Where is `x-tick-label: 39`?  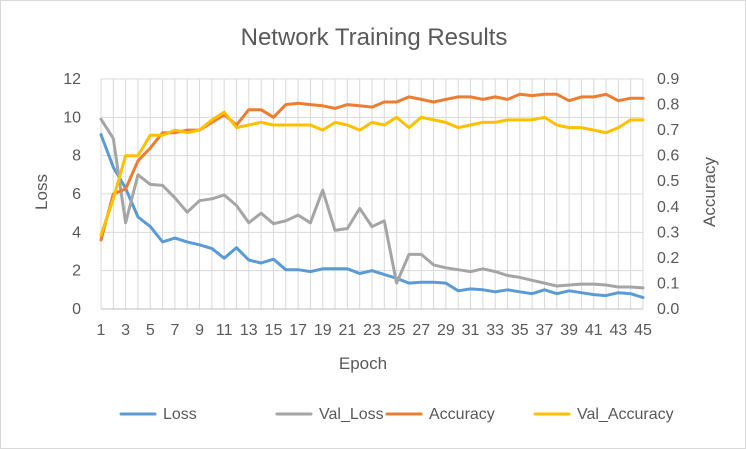
x-tick-label: 39 is located at coordinates (569, 330).